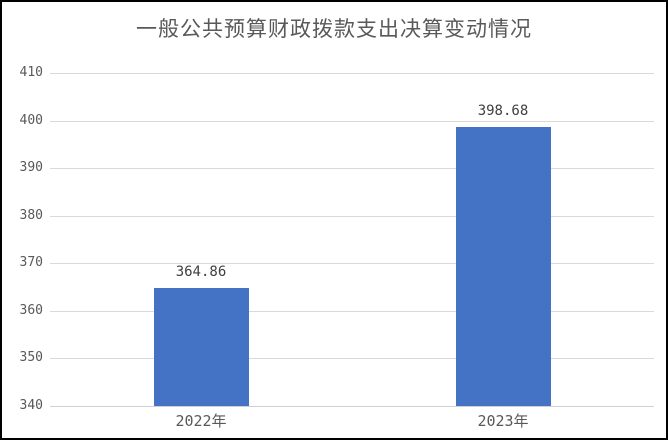 Image resolution: width=668 pixels, height=440 pixels. Describe the element at coordinates (201, 346) in the screenshot. I see `bar-2022年` at that location.